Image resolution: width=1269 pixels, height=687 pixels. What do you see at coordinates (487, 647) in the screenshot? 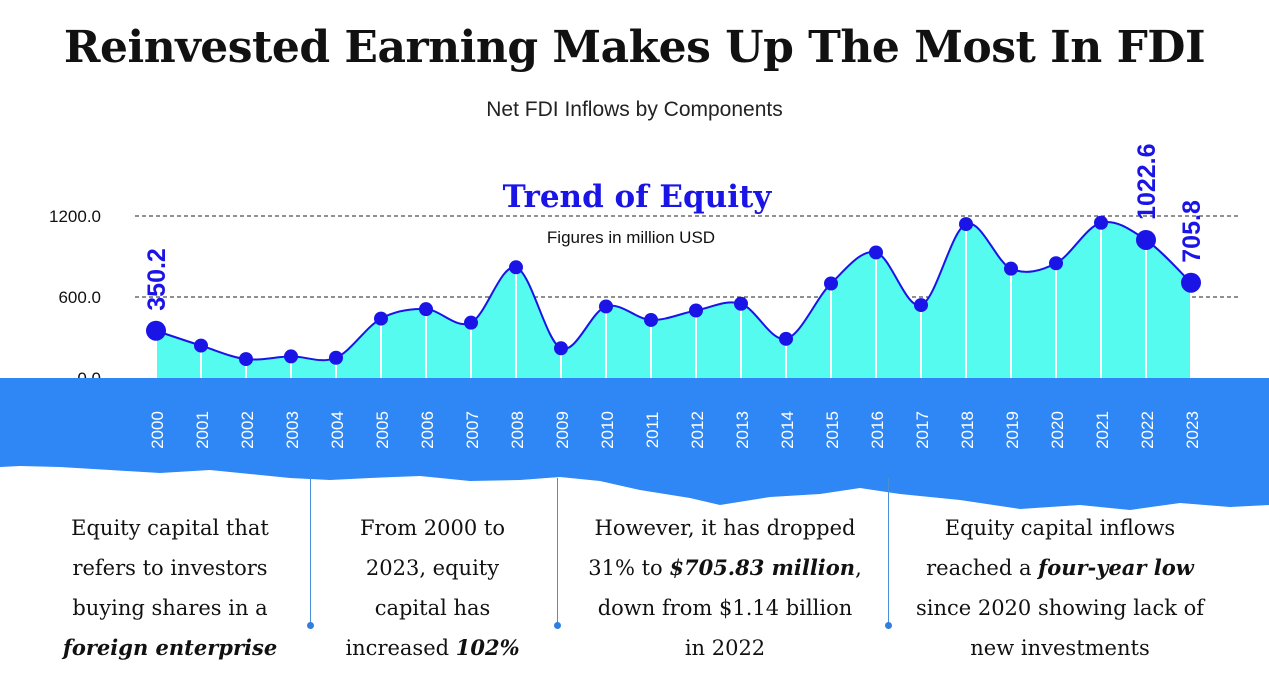
I see `caption-emphasis: 102%` at bounding box center [487, 647].